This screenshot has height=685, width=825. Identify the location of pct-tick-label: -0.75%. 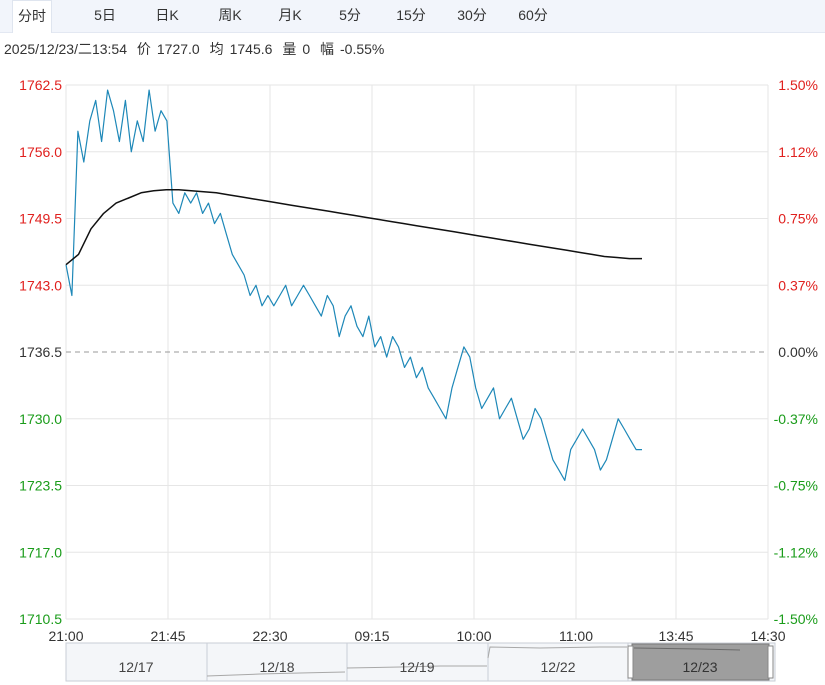
(796, 486).